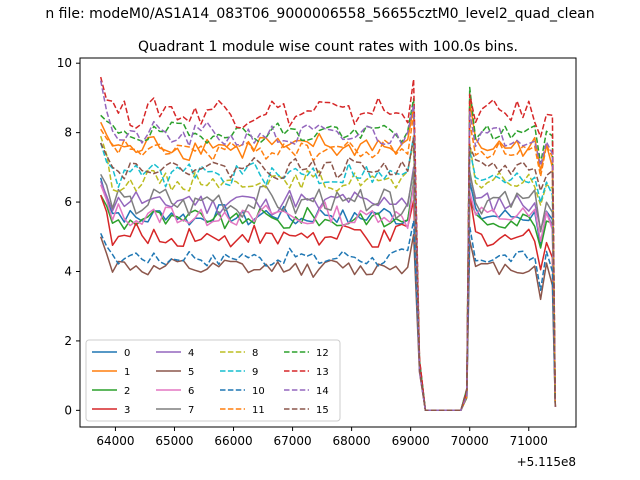 The height and width of the screenshot is (480, 640). Describe the element at coordinates (322, 437) in the screenshot. I see `x-axis: 64000 65000 66000 67000 68000 69000 70000 71000` at that location.